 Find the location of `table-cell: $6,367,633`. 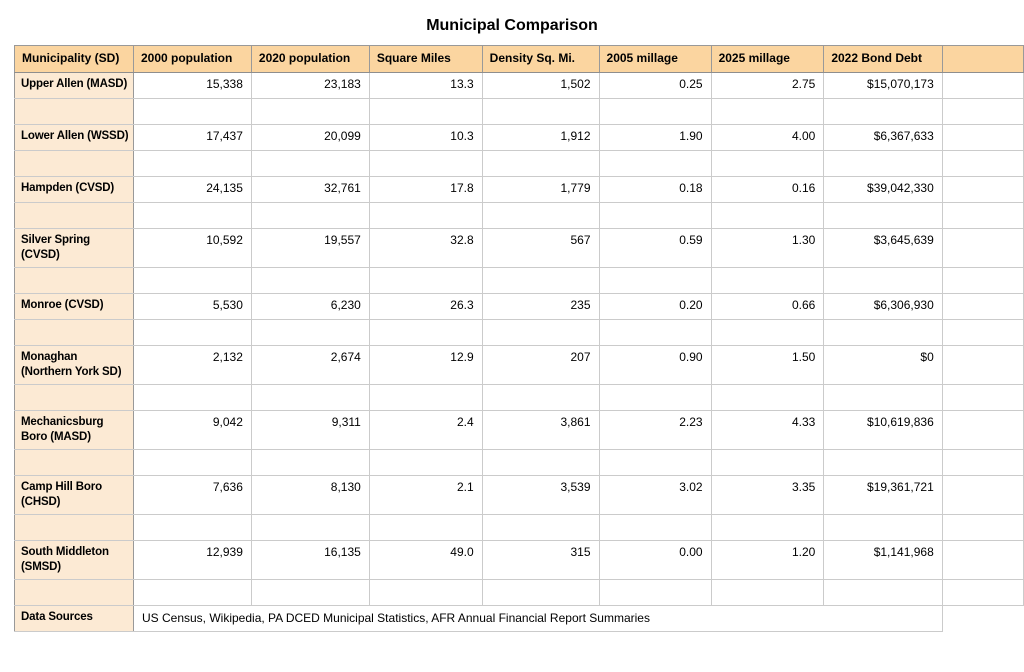

table-cell: $6,367,633 is located at coordinates (883, 137).